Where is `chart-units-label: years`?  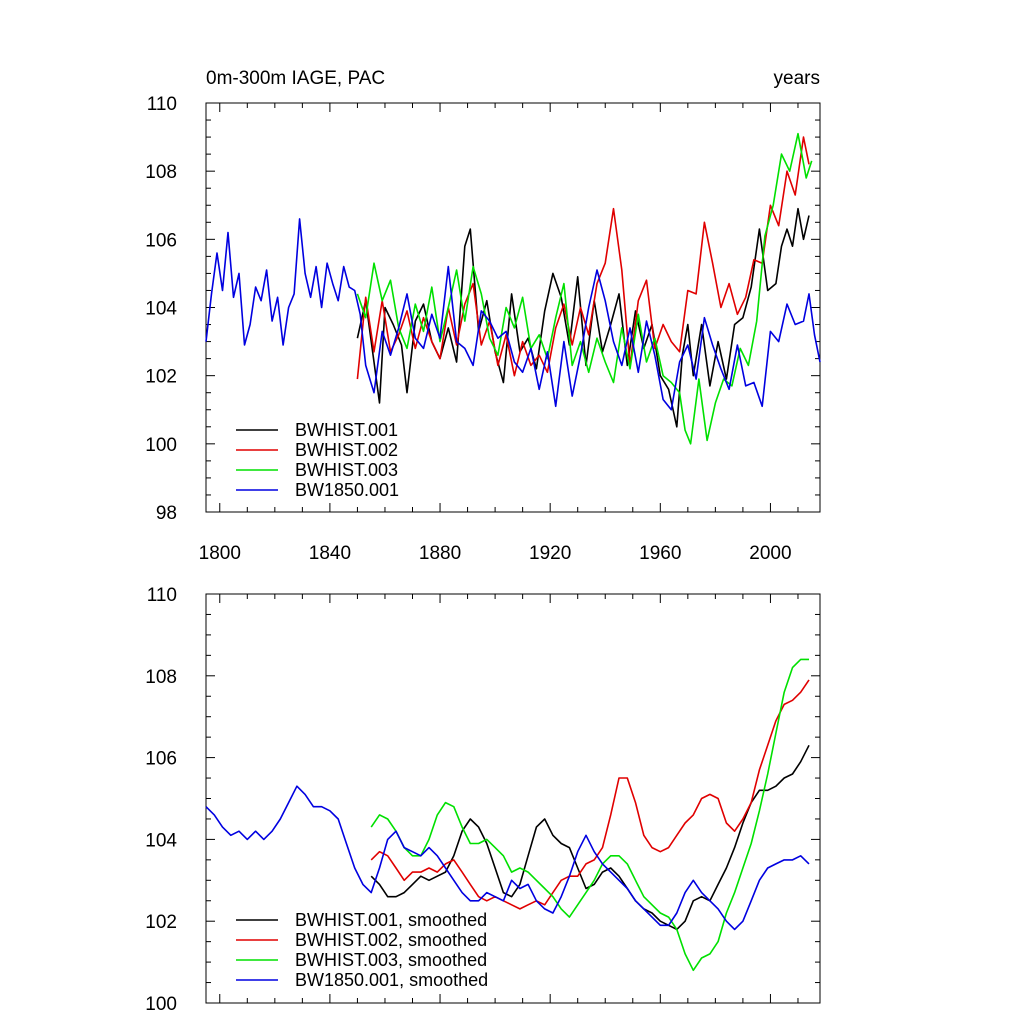
chart-units-label: years is located at coordinates (797, 78).